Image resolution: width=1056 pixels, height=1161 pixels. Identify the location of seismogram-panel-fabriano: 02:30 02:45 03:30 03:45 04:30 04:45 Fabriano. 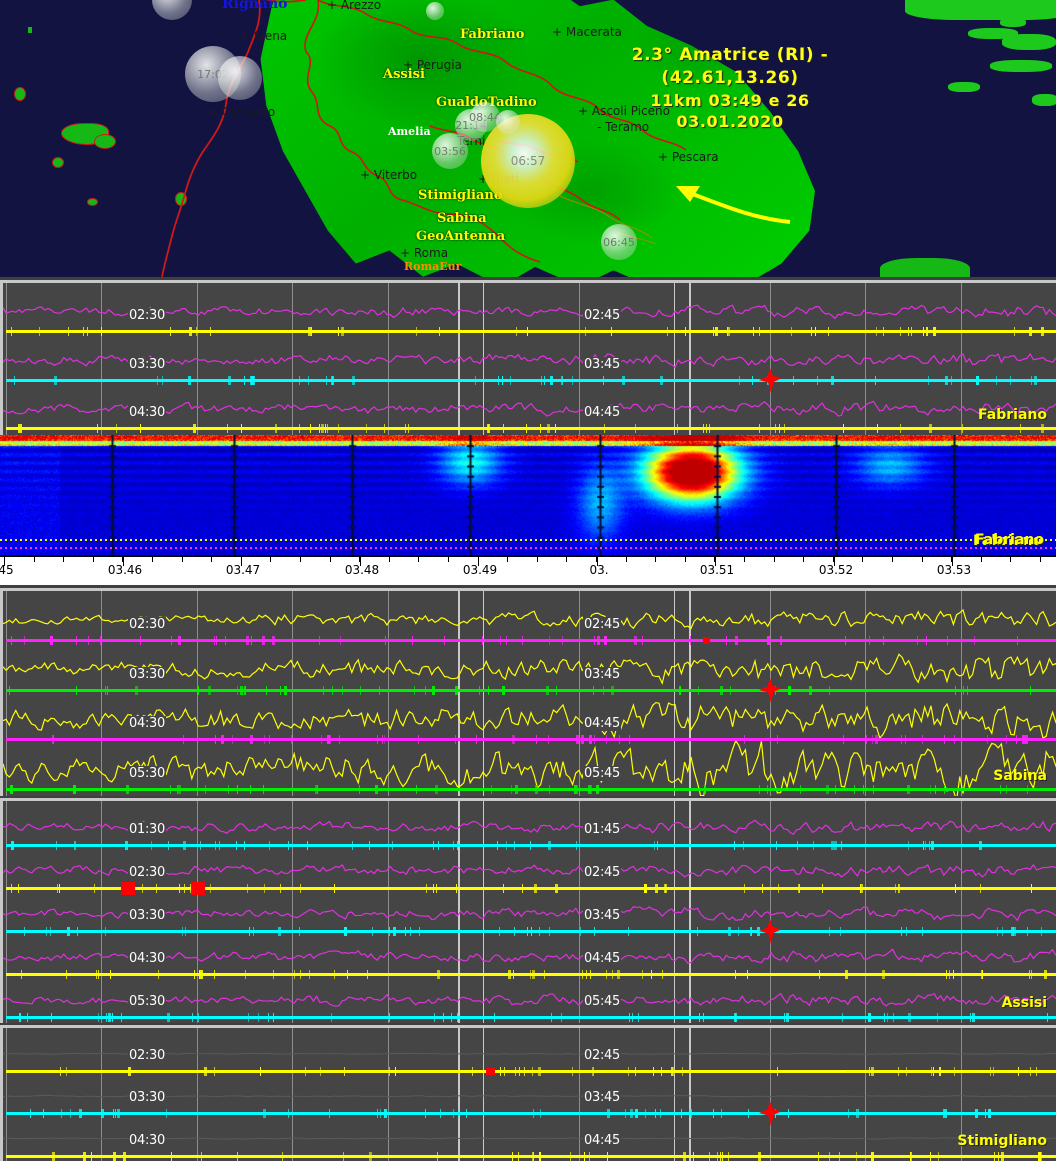
(528, 357).